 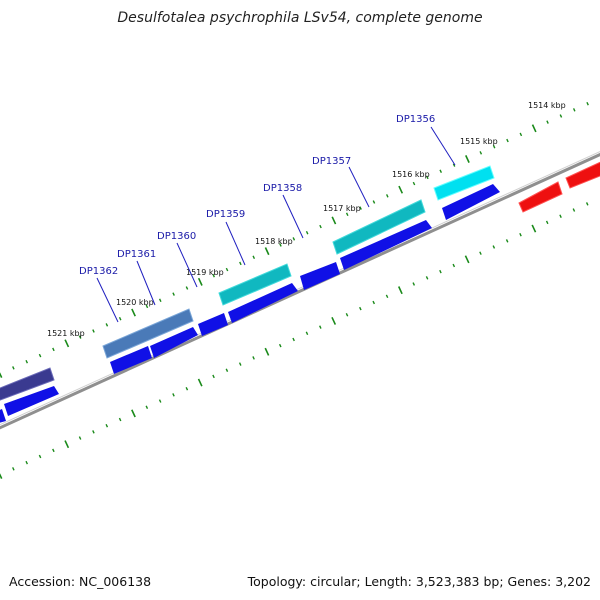 I want to click on cog-block-dp1356, so click(x=464, y=183).